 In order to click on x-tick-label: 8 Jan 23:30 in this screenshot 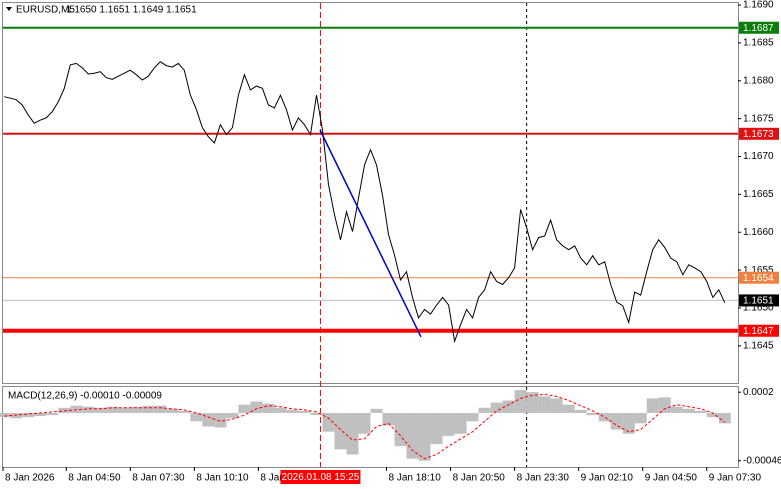, I will do `click(543, 478)`.